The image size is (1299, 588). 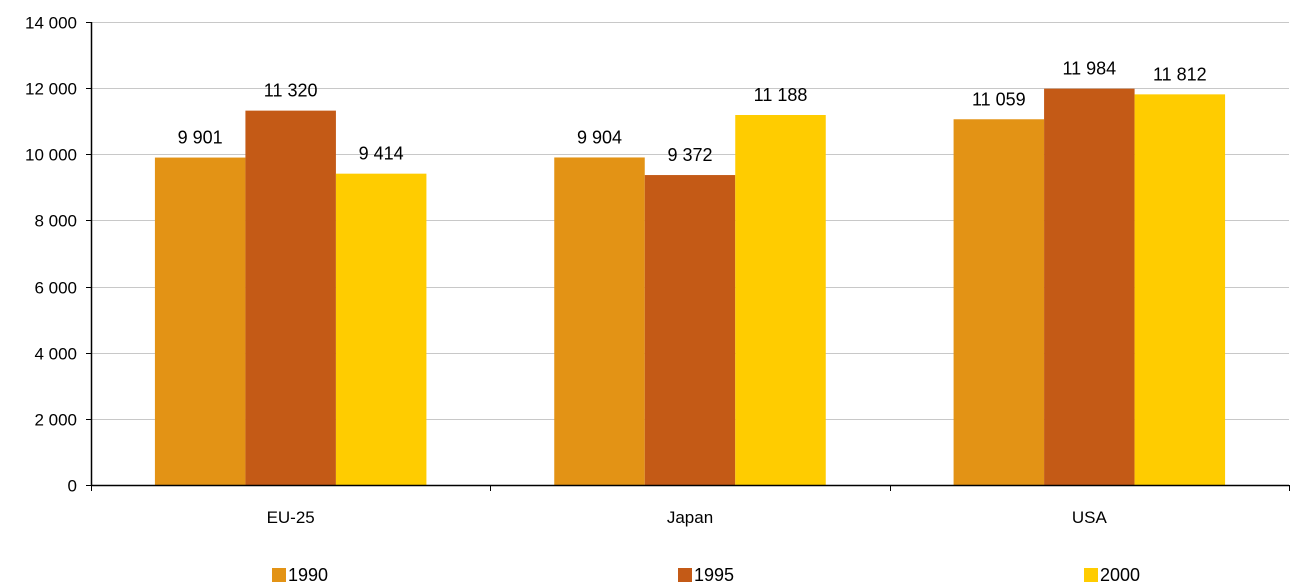 I want to click on legend-label: 1995, so click(x=714, y=574).